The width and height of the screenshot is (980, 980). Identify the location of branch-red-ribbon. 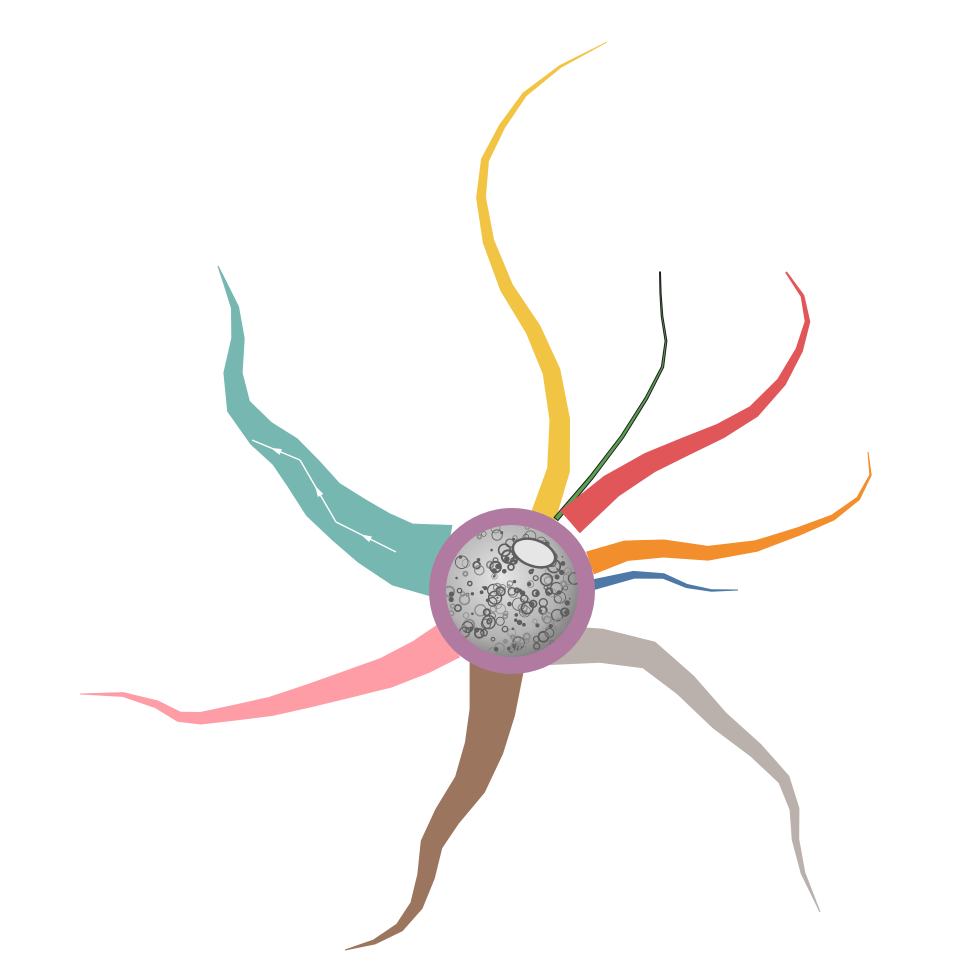
(685, 402).